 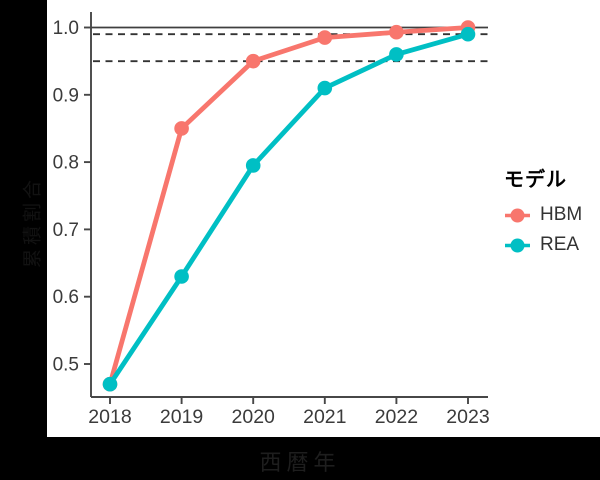 What do you see at coordinates (324, 417) in the screenshot?
I see `x-tick-label: 2021` at bounding box center [324, 417].